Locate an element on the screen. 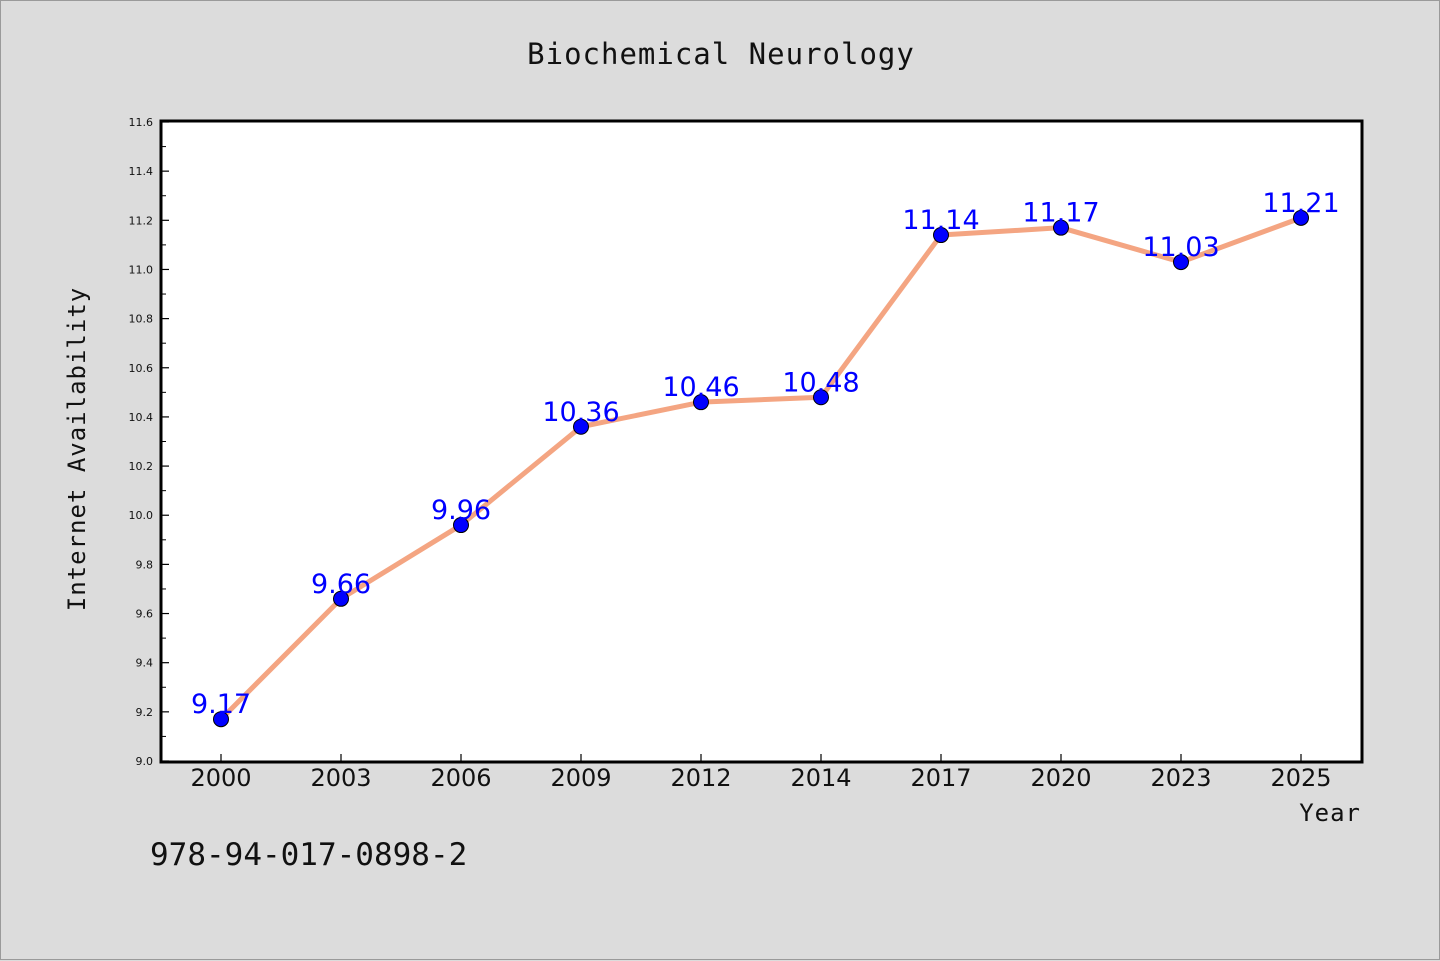 Image resolution: width=1440 pixels, height=961 pixels. y-tick-label: 11.0 is located at coordinates (141, 269).